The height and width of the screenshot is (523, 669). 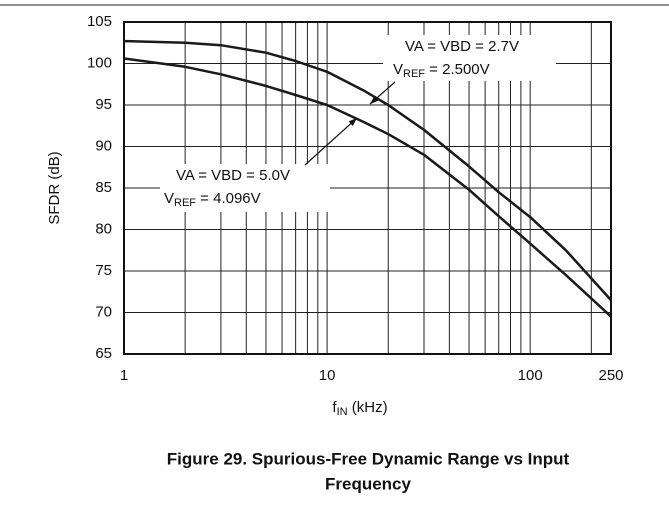 What do you see at coordinates (530, 375) in the screenshot?
I see `x-tick-label: 100` at bounding box center [530, 375].